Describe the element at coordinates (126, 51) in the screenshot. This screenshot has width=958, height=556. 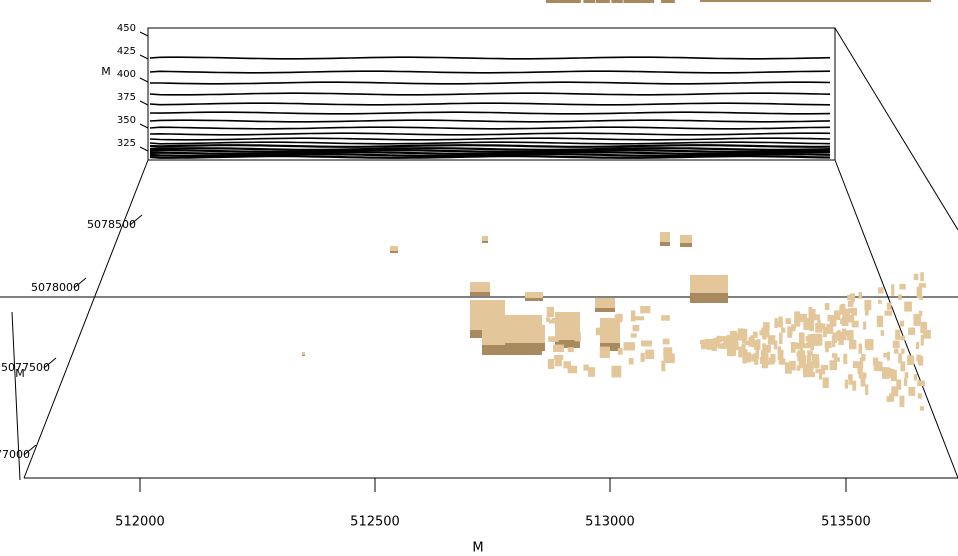
I see `z-tick-label: 425` at that location.